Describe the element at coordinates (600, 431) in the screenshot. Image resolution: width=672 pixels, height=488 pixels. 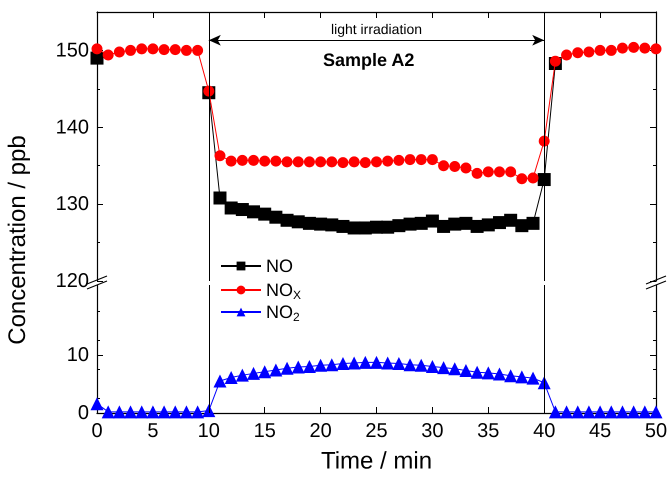
I see `x-tick-label: 45` at that location.